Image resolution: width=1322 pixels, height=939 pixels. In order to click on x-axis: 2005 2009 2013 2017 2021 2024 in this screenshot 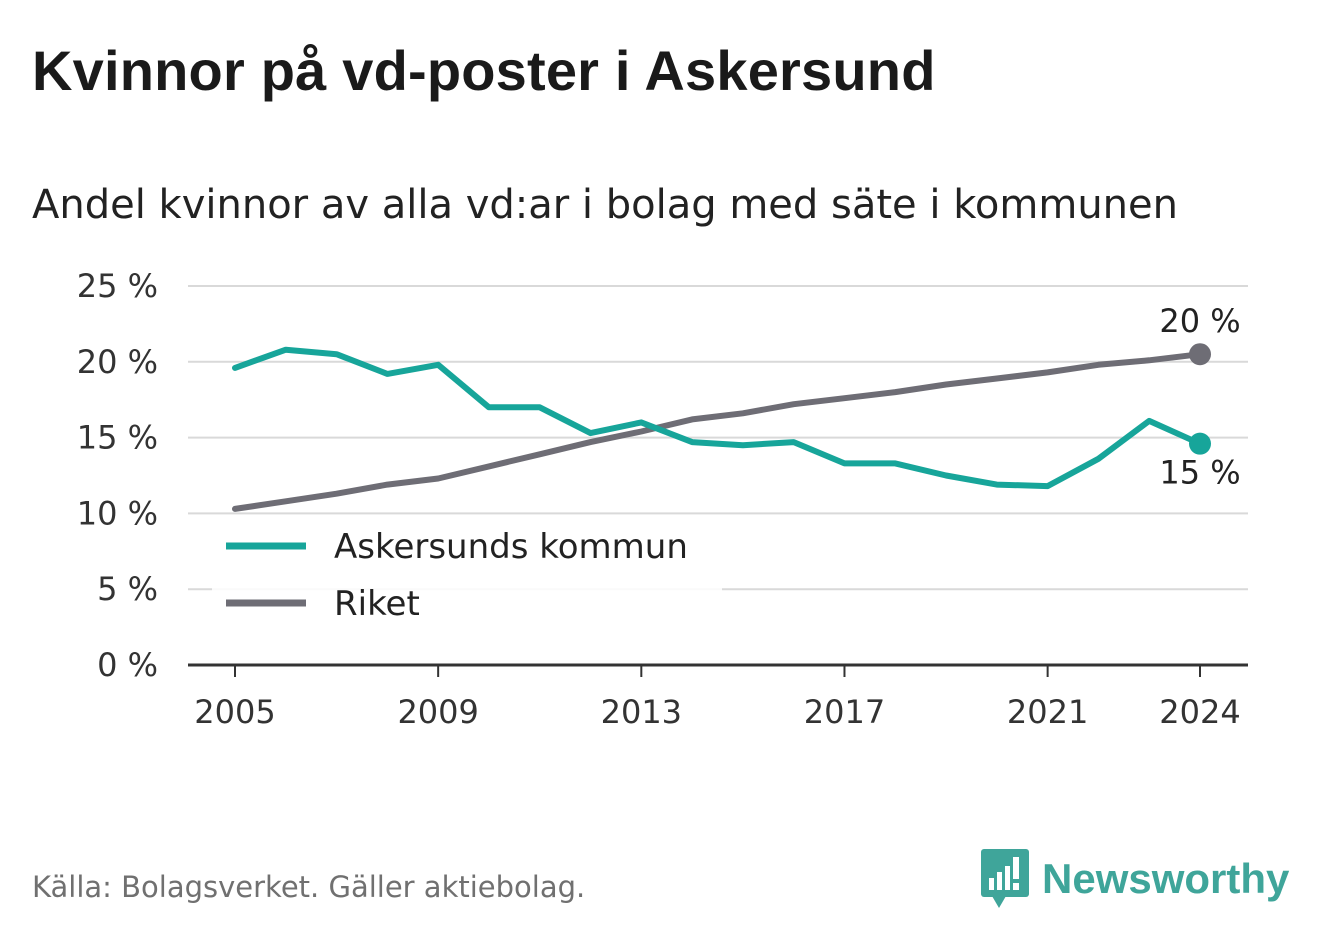, I will do `click(718, 697)`.